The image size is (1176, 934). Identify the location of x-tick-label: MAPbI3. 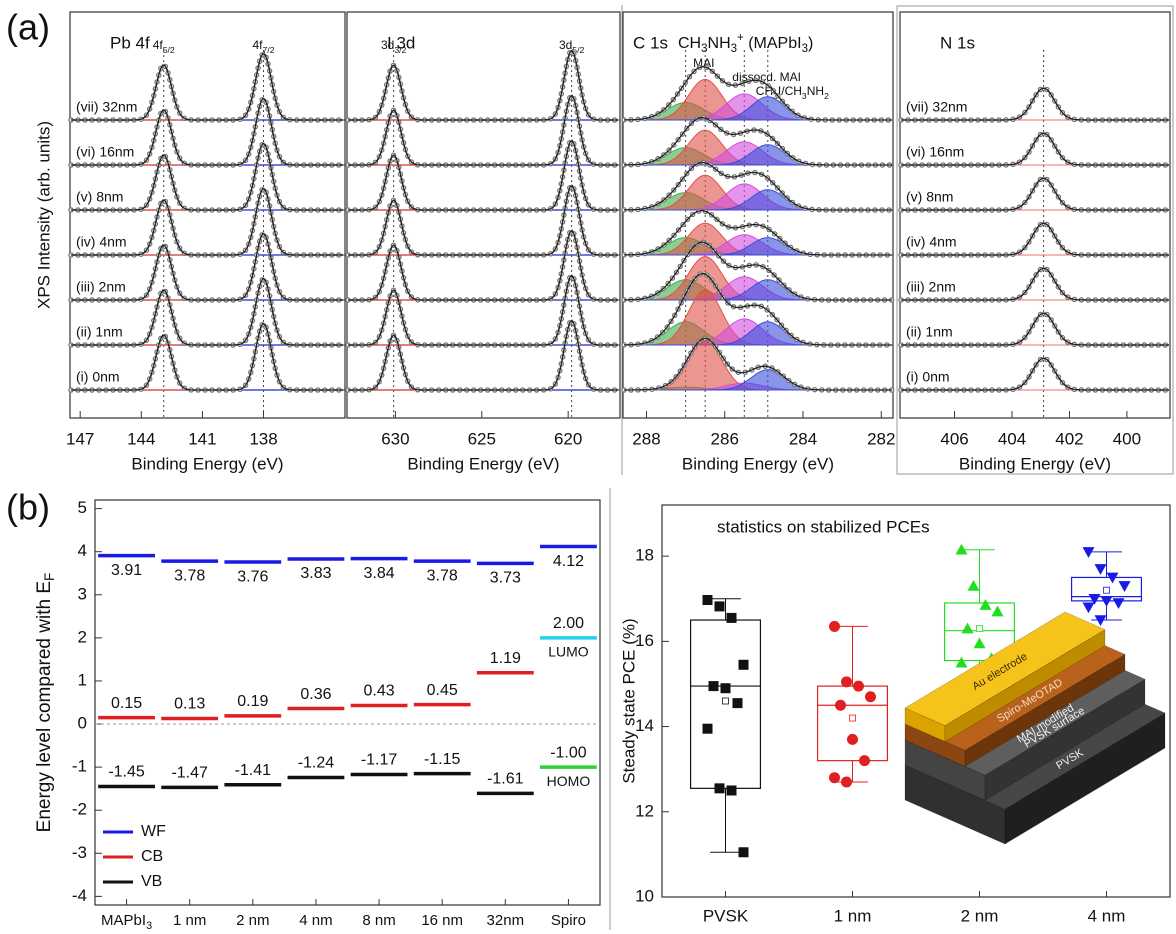
(126, 922).